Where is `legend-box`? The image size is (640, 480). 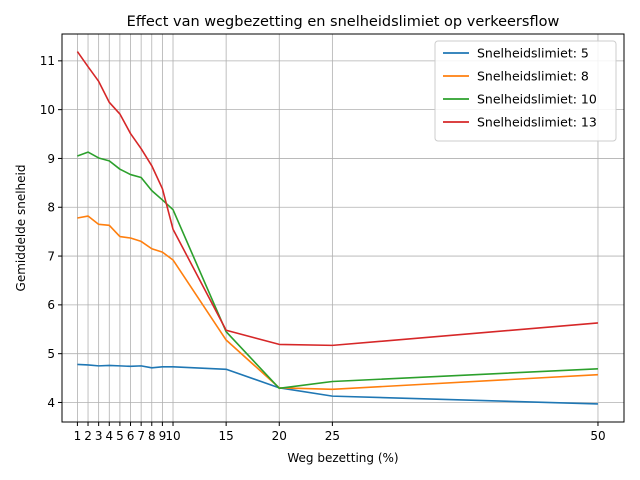
legend-box is located at coordinates (525, 91).